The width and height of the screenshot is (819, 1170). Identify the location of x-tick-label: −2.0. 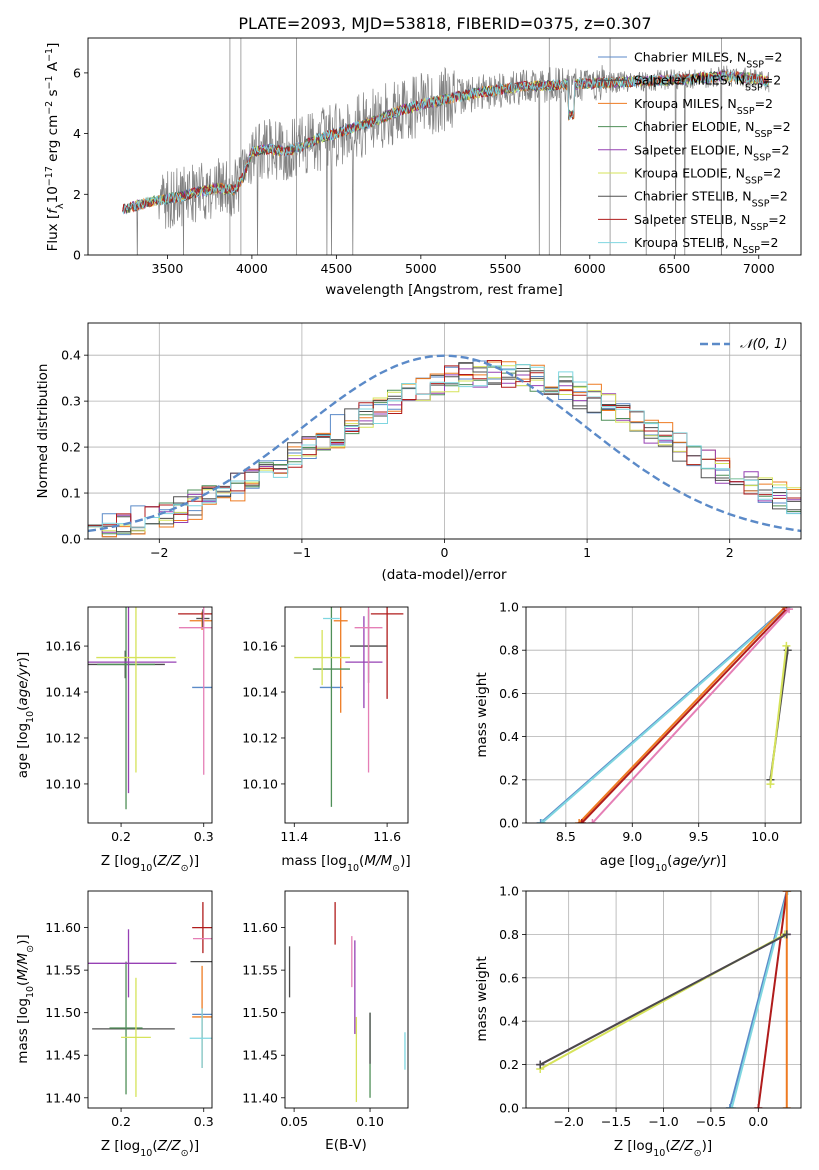
(568, 1121).